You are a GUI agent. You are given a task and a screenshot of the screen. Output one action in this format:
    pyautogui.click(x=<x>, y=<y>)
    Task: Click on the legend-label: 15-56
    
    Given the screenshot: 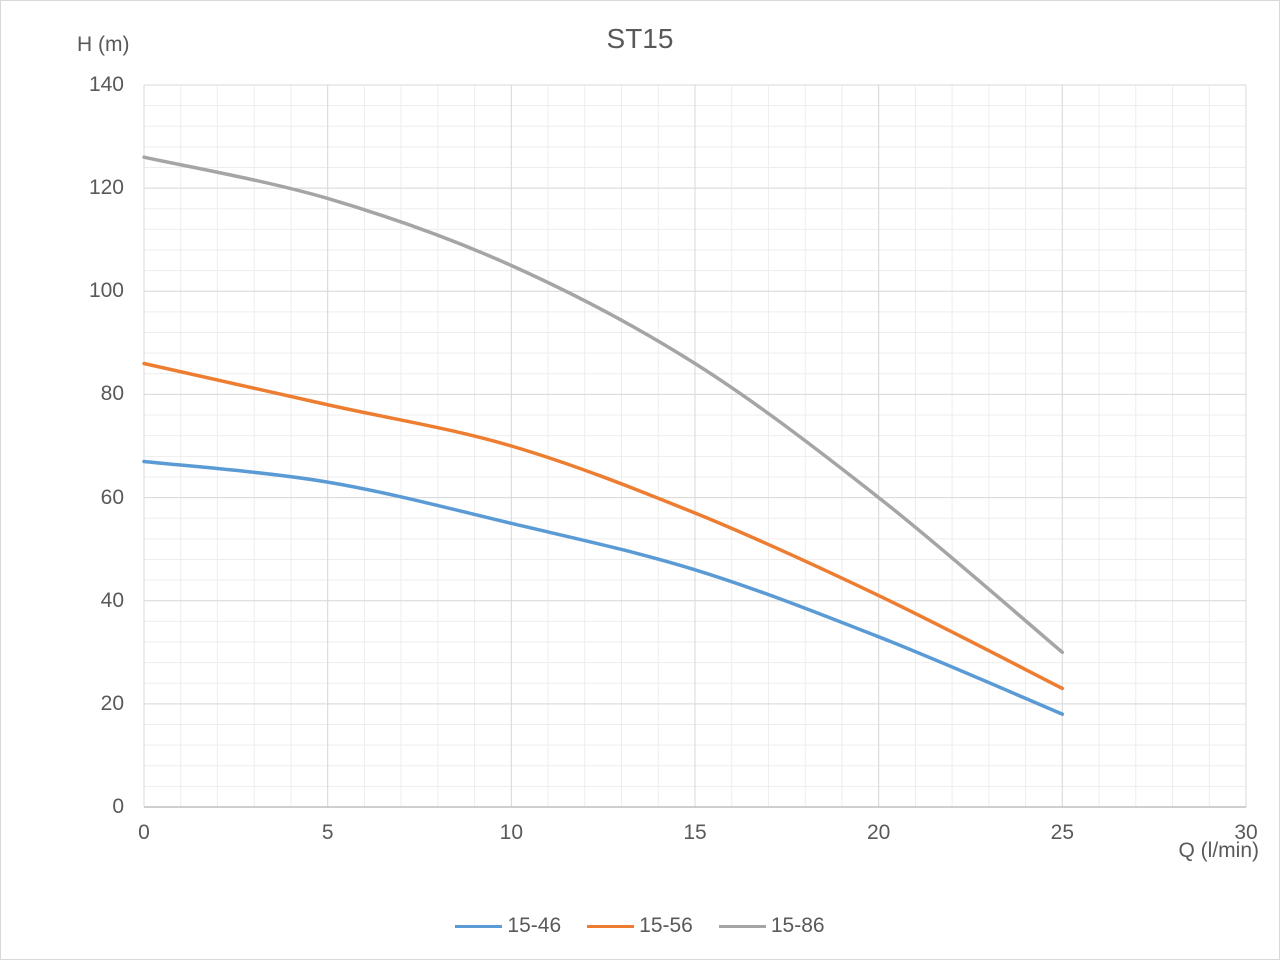 What is the action you would take?
    pyautogui.click(x=666, y=925)
    